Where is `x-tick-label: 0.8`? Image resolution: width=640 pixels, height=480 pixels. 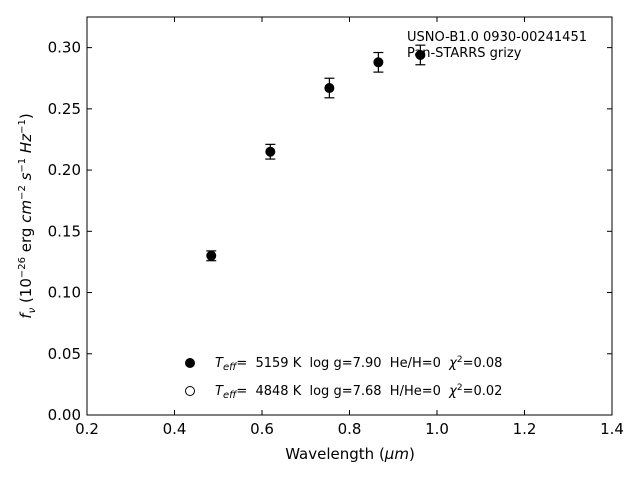
x-tick-label: 0.8 is located at coordinates (350, 429).